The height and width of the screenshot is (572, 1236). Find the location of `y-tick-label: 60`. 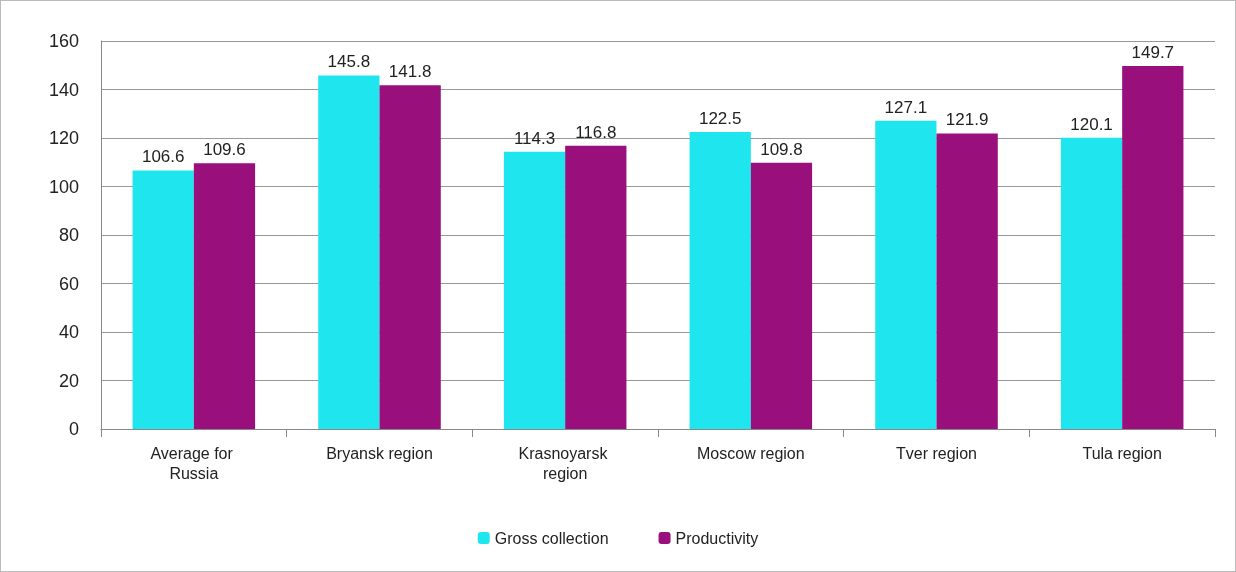

y-tick-label: 60 is located at coordinates (68, 283).